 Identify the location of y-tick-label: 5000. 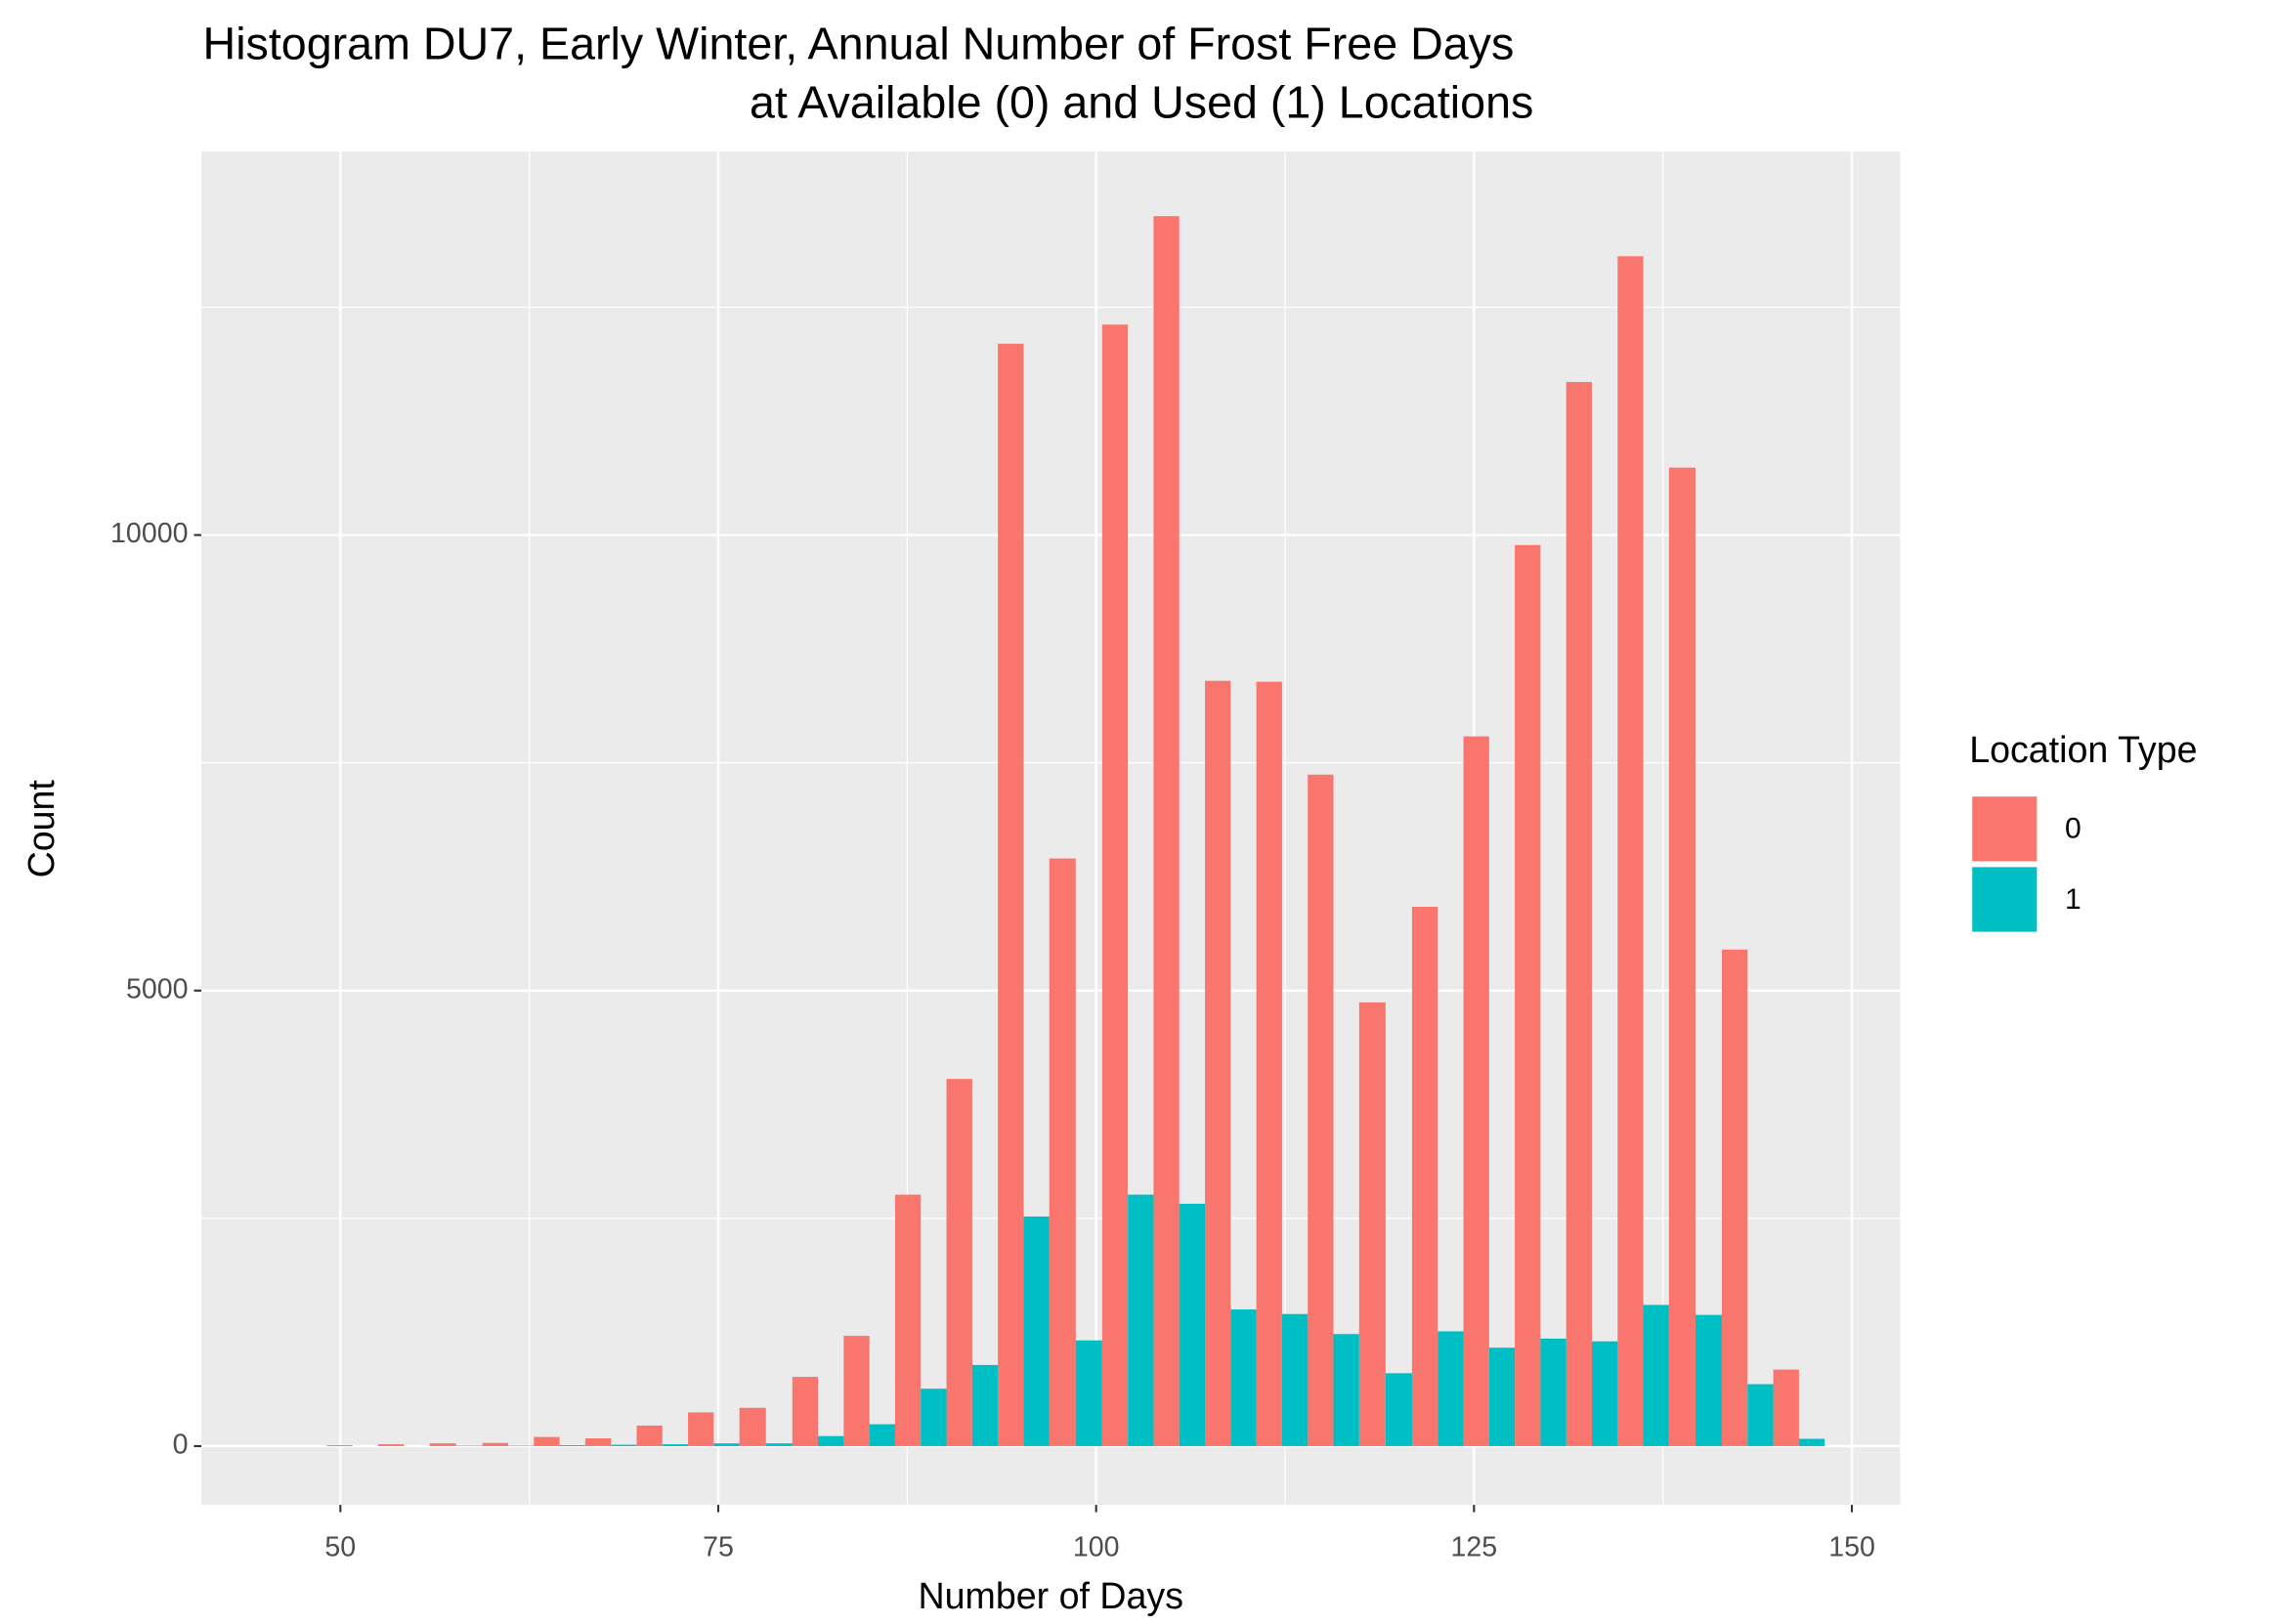
(157, 989).